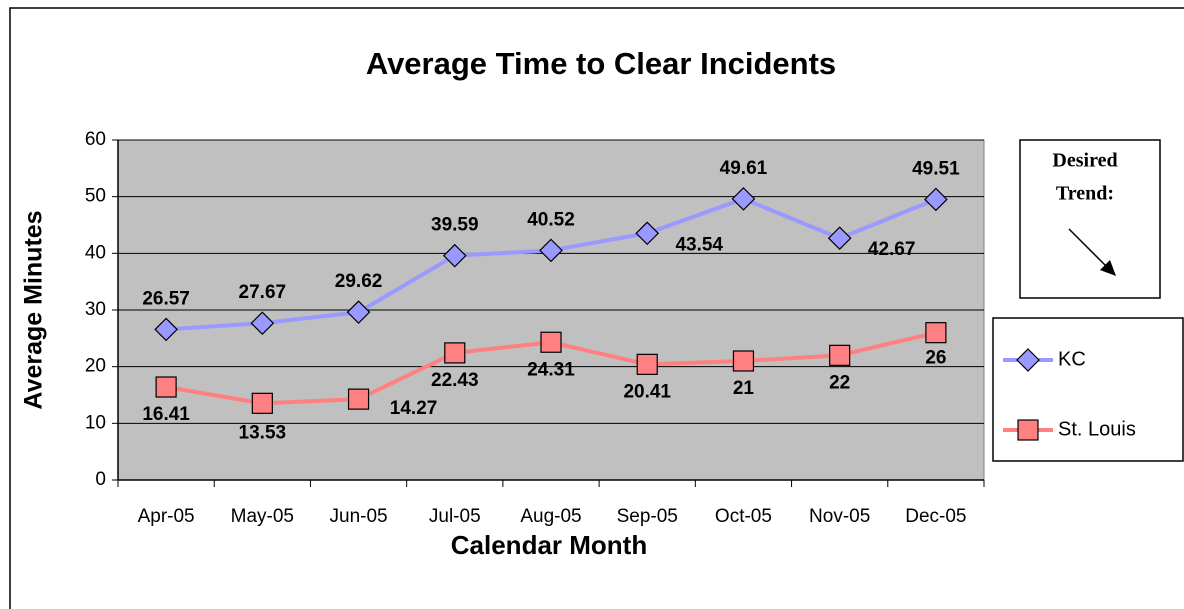 This screenshot has height=609, width=1184. I want to click on x-axis-label: Calendar Month, so click(549, 545).